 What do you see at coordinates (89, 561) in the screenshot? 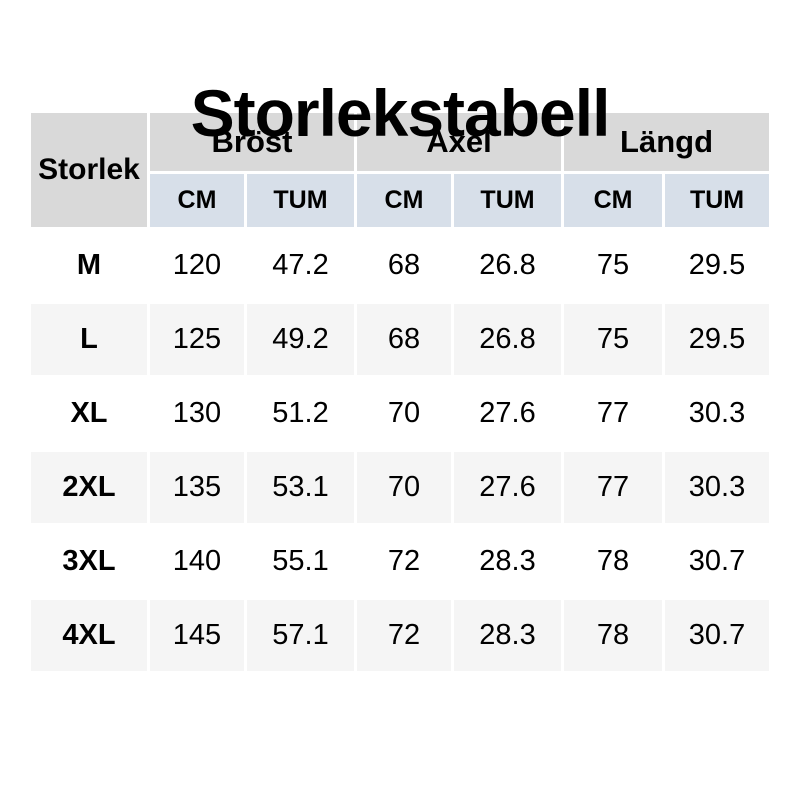
I see `row-size-label: 3XL` at bounding box center [89, 561].